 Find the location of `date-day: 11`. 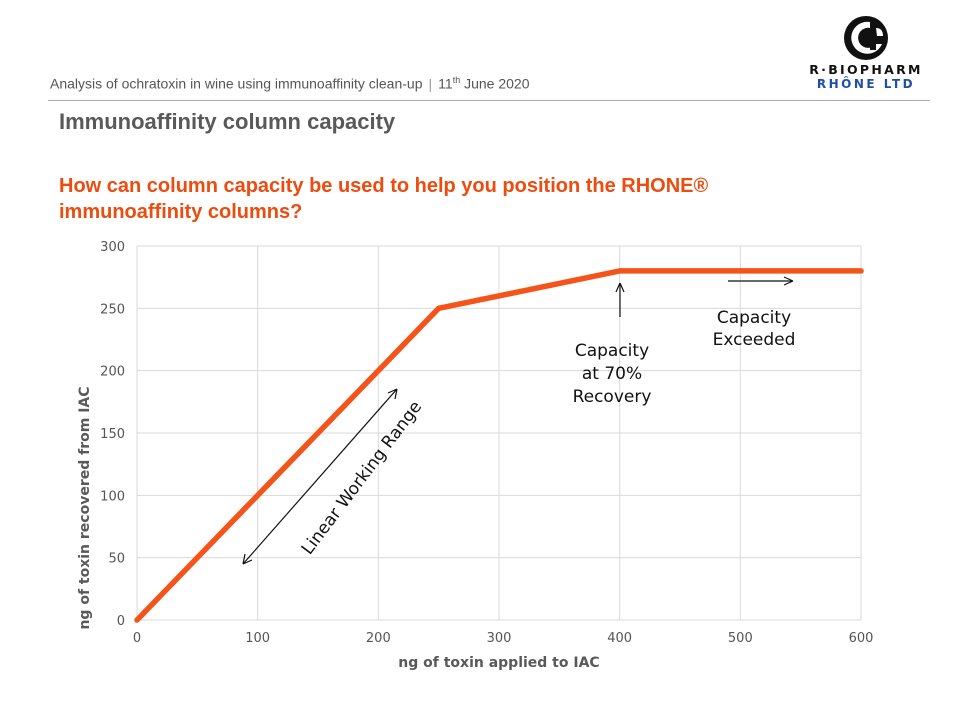

date-day: 11 is located at coordinates (445, 83).